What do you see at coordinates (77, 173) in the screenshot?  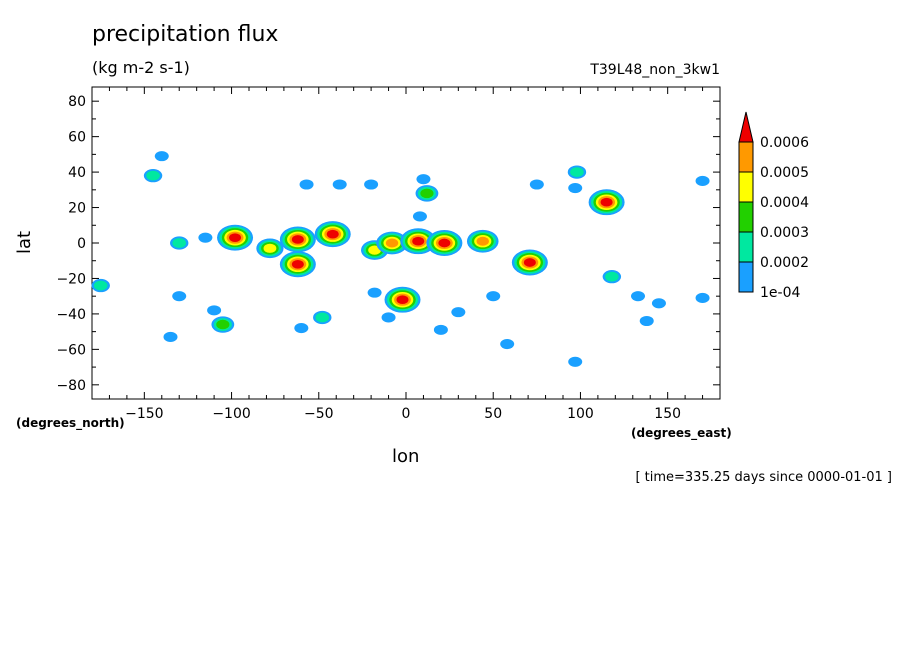 I see `y-tick-label: 40` at bounding box center [77, 173].